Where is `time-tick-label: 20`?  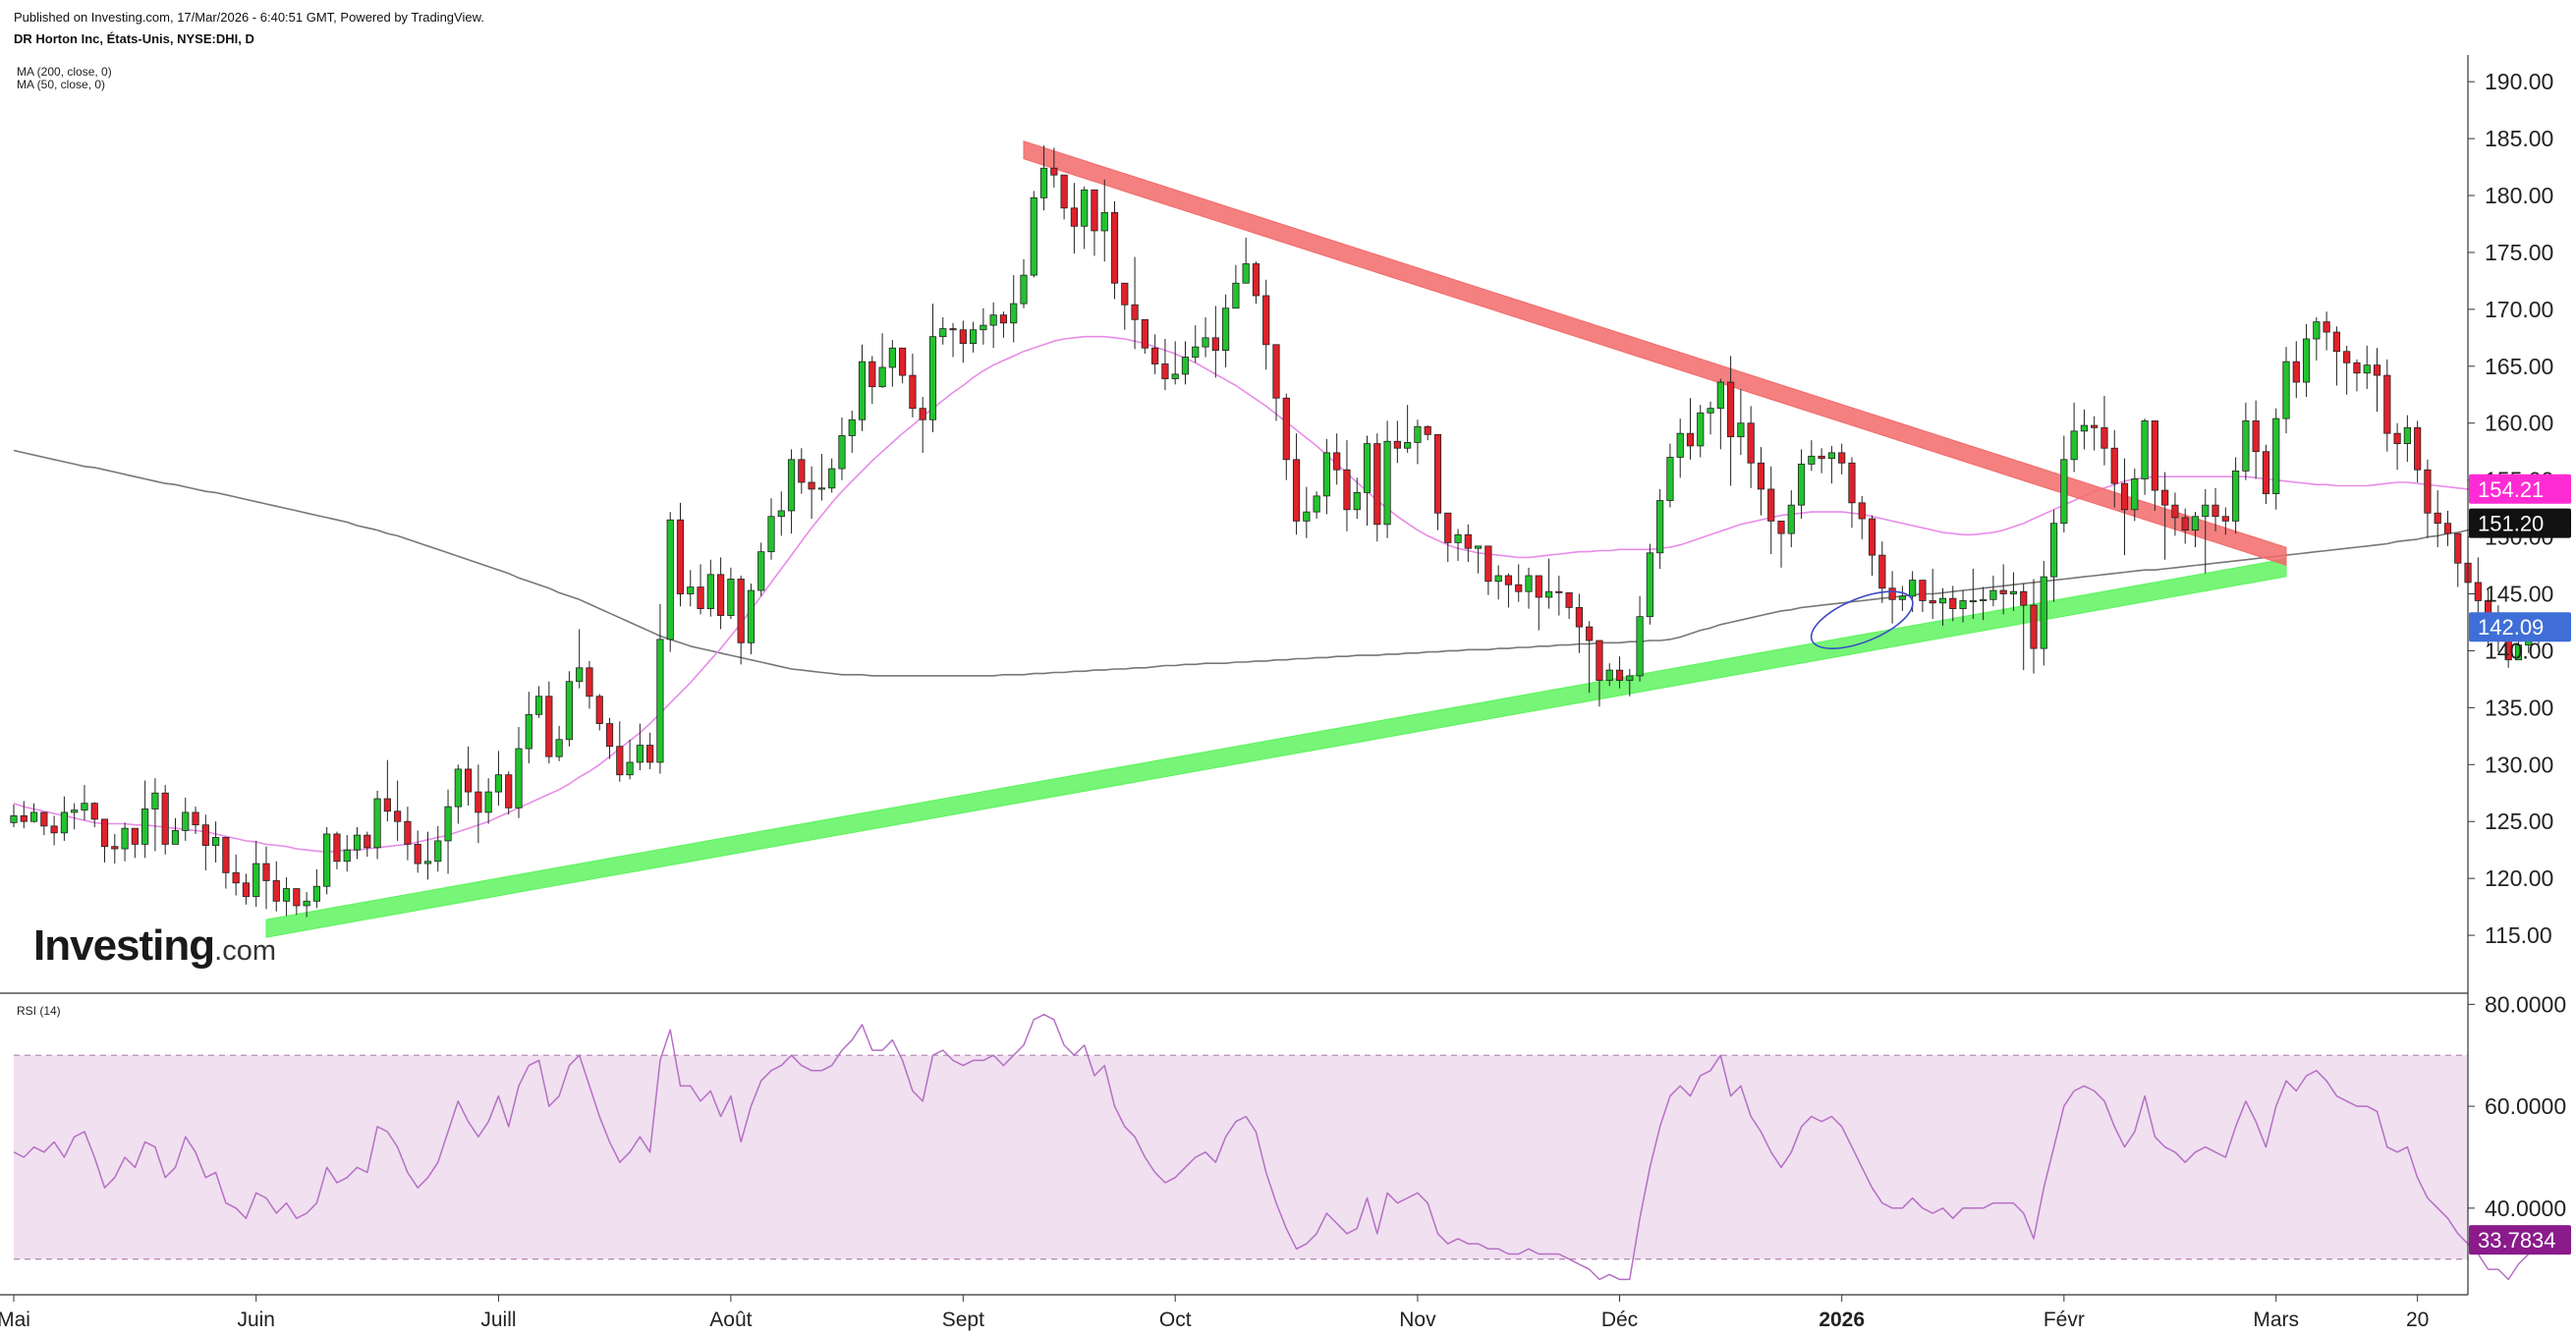
time-tick-label: 20 is located at coordinates (2417, 1320).